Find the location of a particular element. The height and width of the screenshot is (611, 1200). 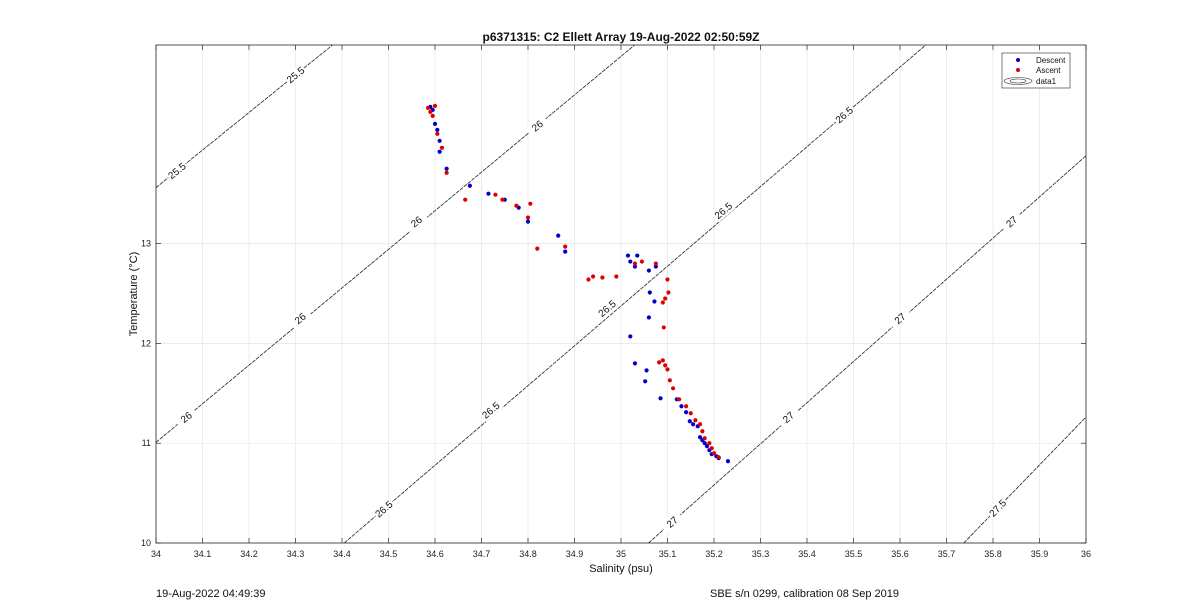

legend-contour-icon is located at coordinates (1018, 81).